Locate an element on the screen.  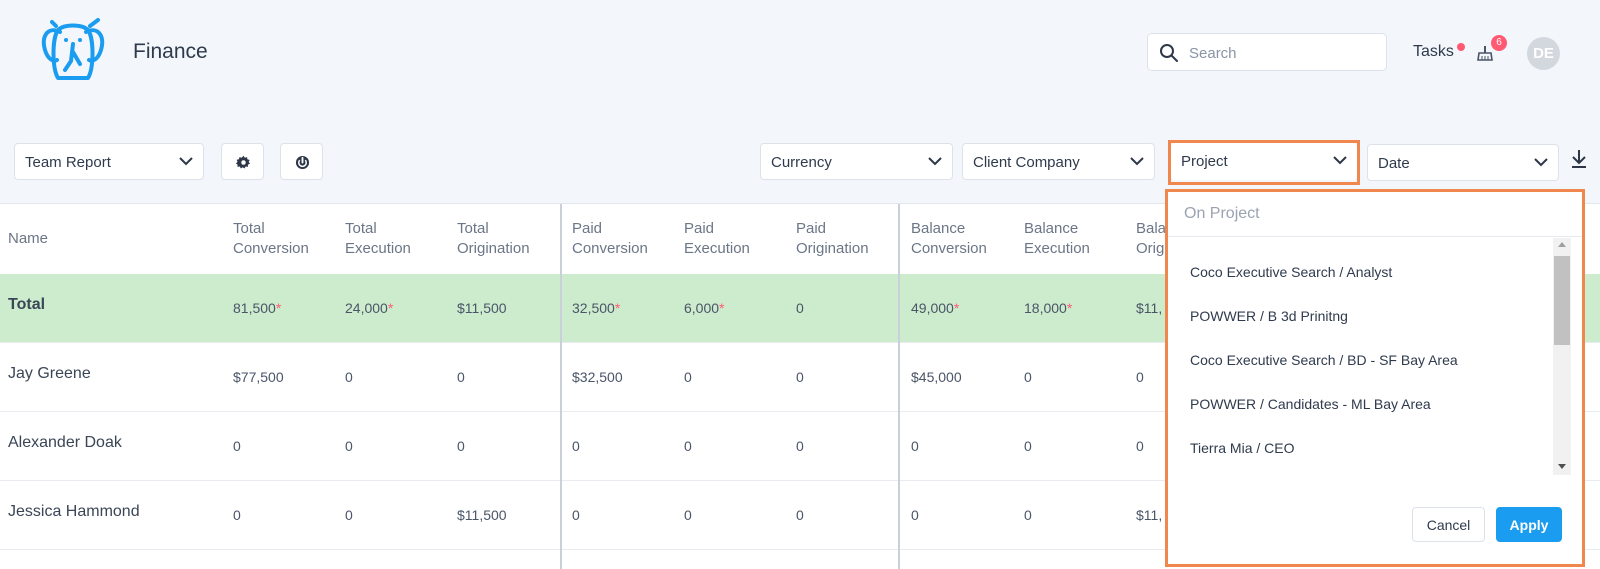
row-name: Total is located at coordinates (27, 304).